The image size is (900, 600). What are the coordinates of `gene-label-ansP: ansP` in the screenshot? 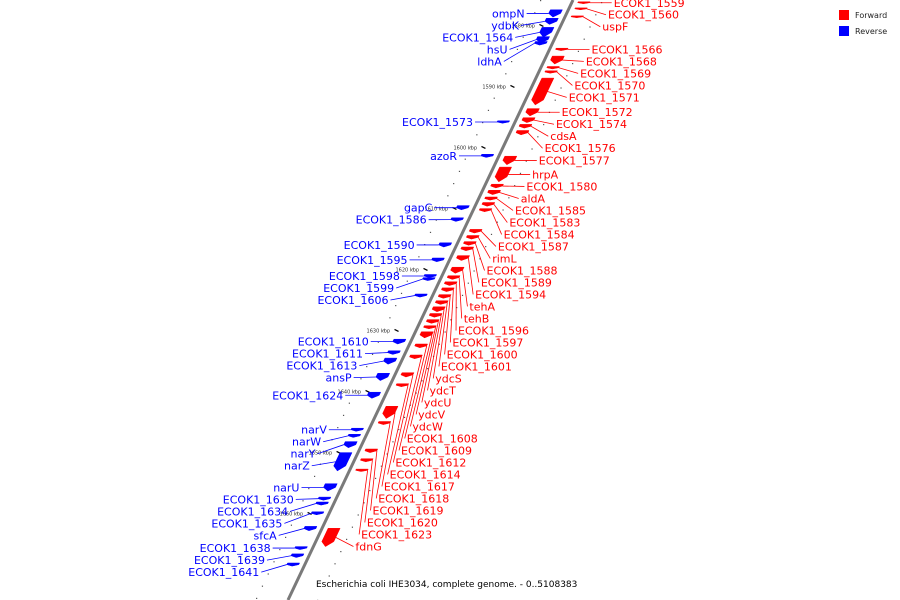 It's located at (339, 378).